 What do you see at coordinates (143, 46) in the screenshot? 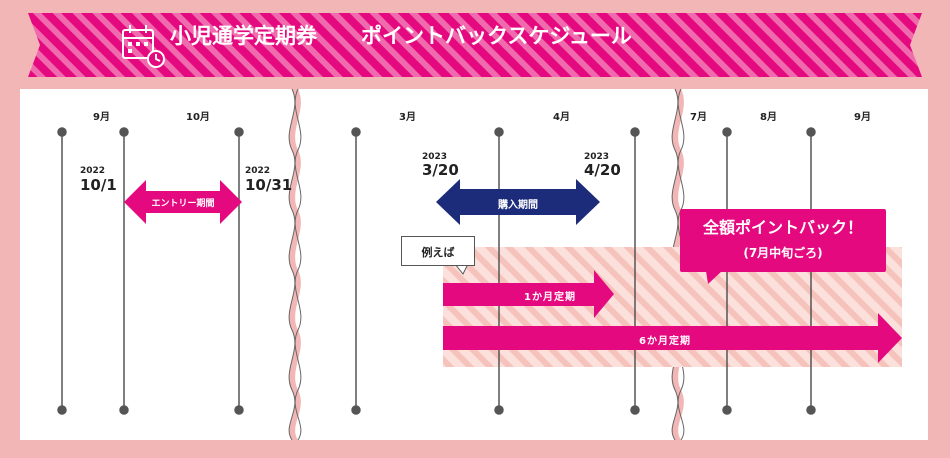
I see `calendar-clock-icon` at bounding box center [143, 46].